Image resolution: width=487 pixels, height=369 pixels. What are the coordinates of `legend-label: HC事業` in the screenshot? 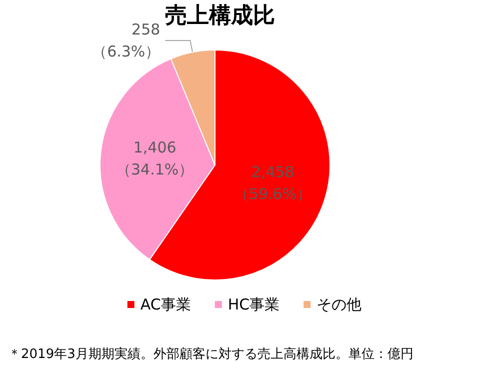 It's located at (254, 305).